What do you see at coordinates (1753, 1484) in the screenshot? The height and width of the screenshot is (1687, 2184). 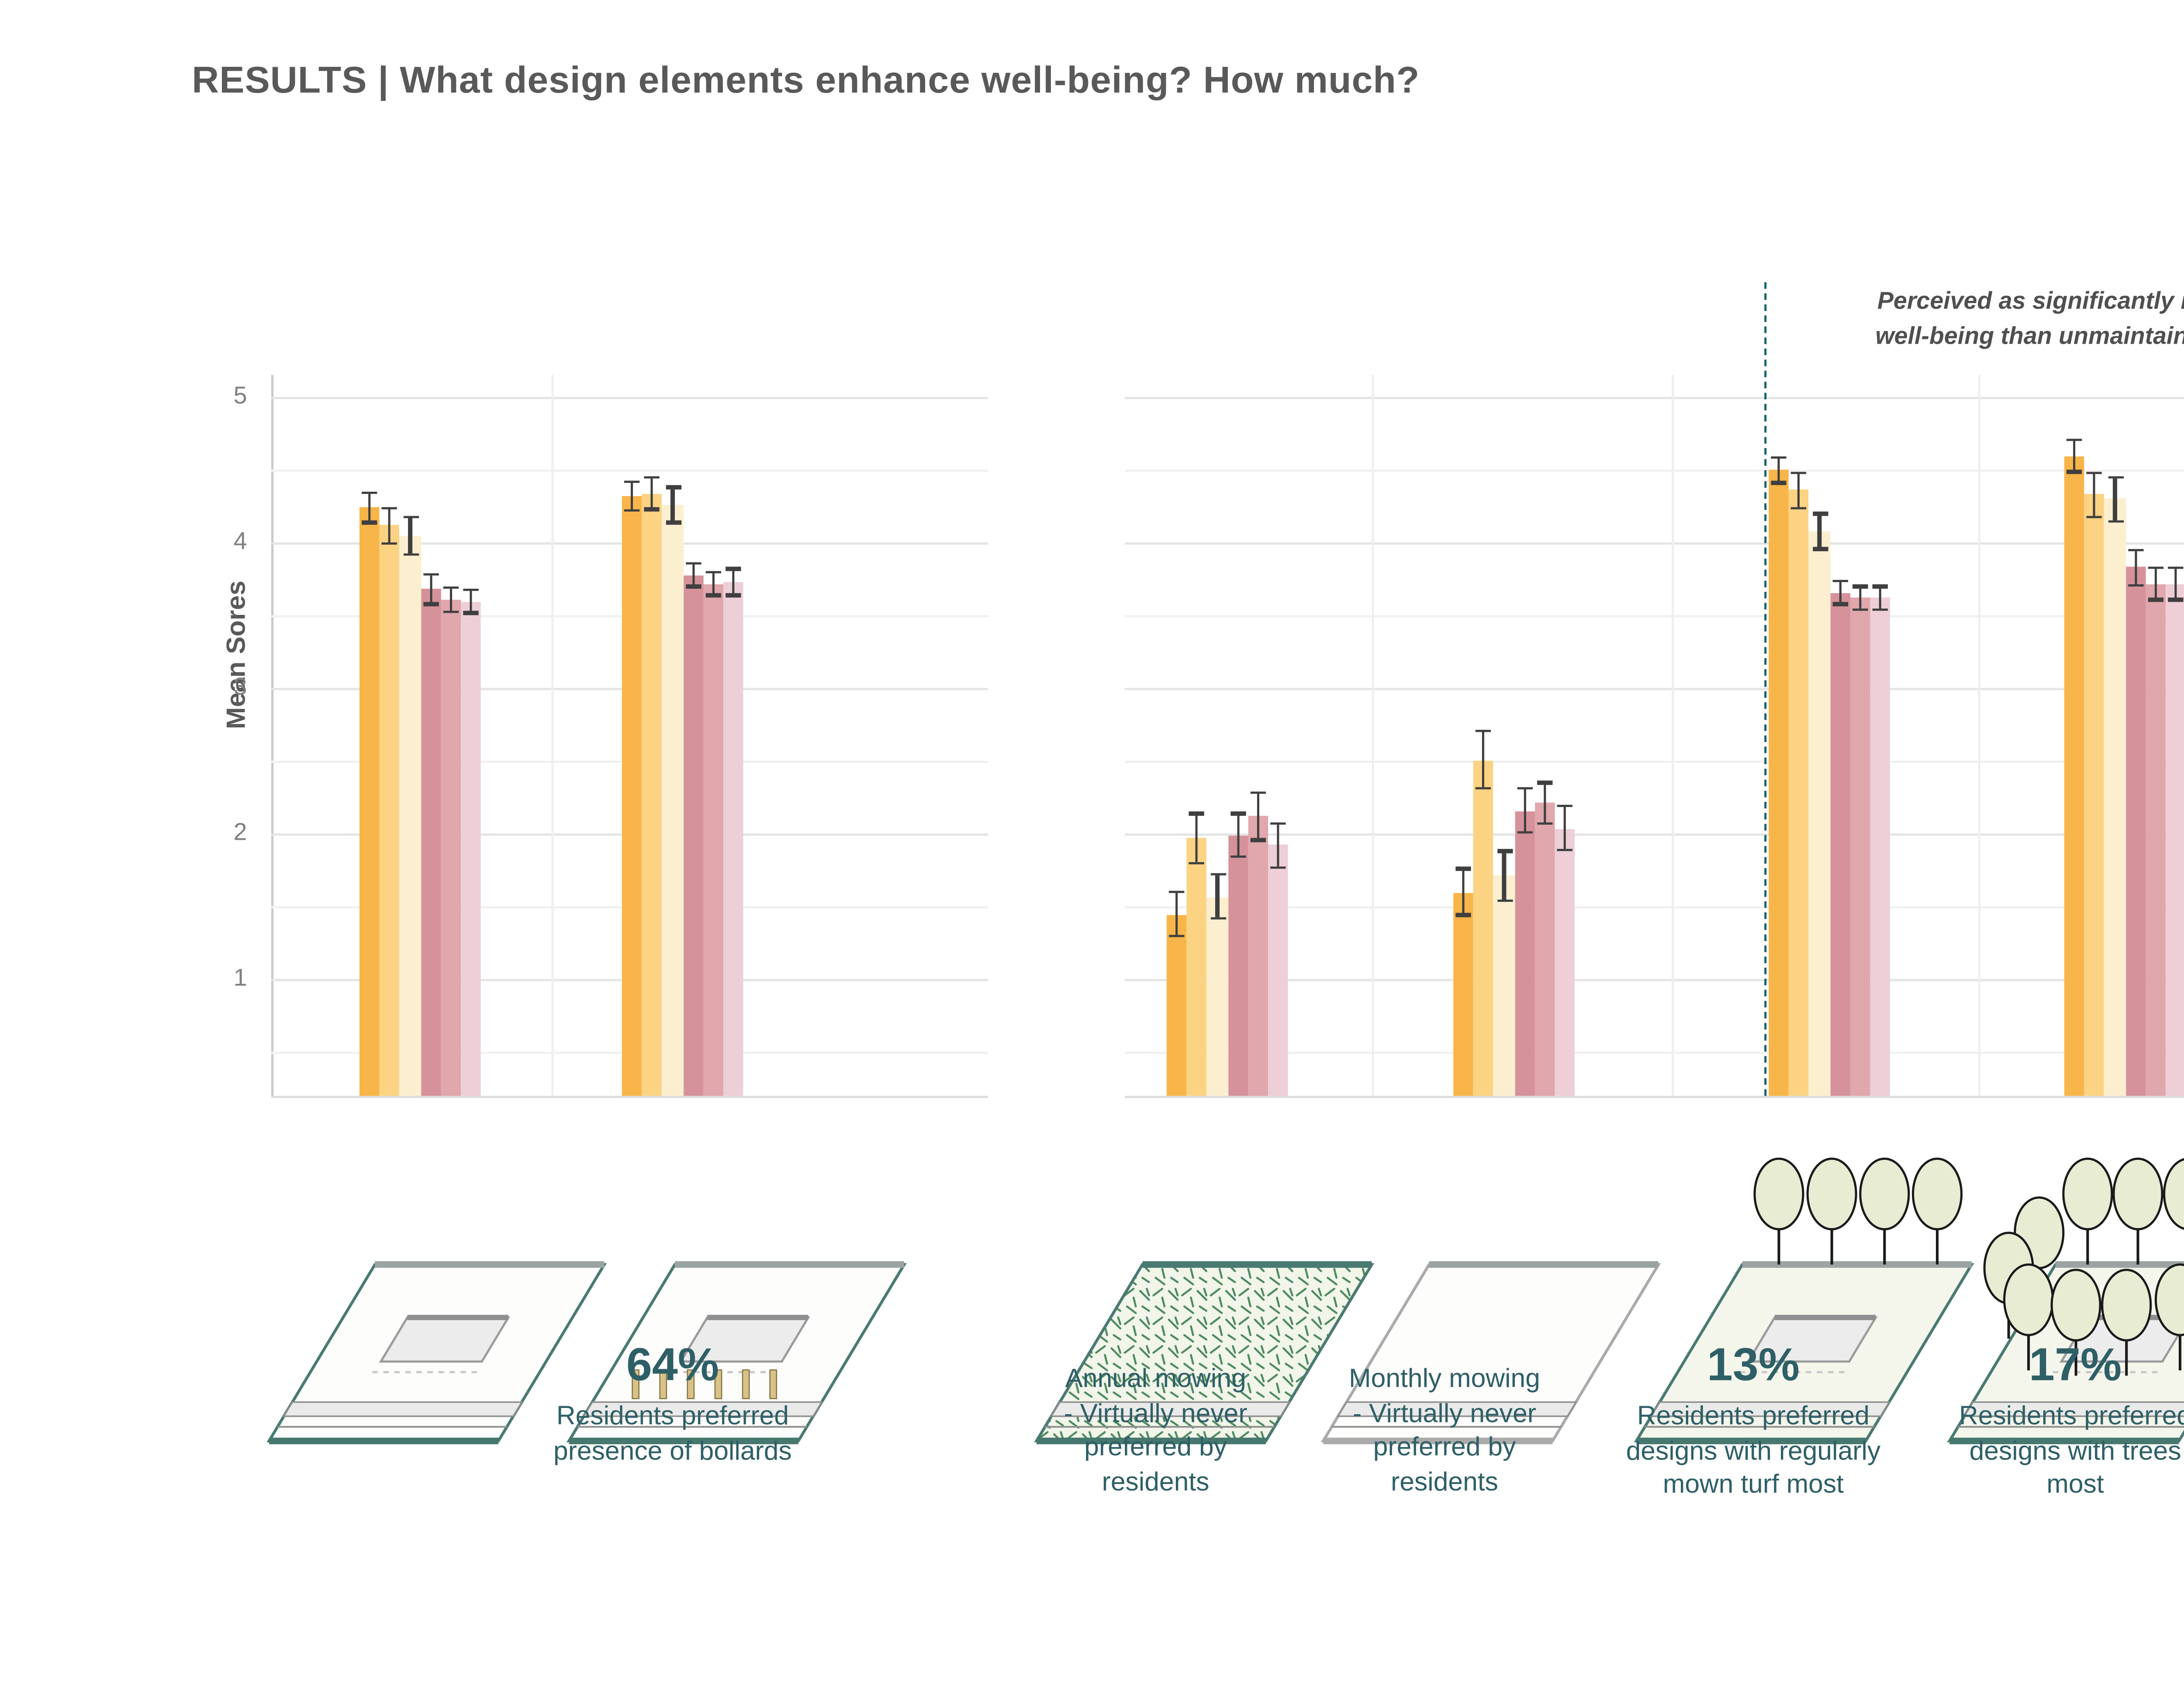 I see `caption-line: mown turf most` at bounding box center [1753, 1484].